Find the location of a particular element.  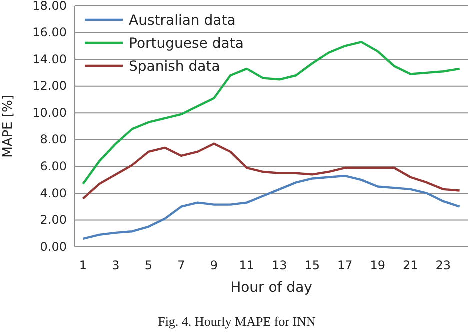

legend-label: Portuguese data is located at coordinates (186, 44).